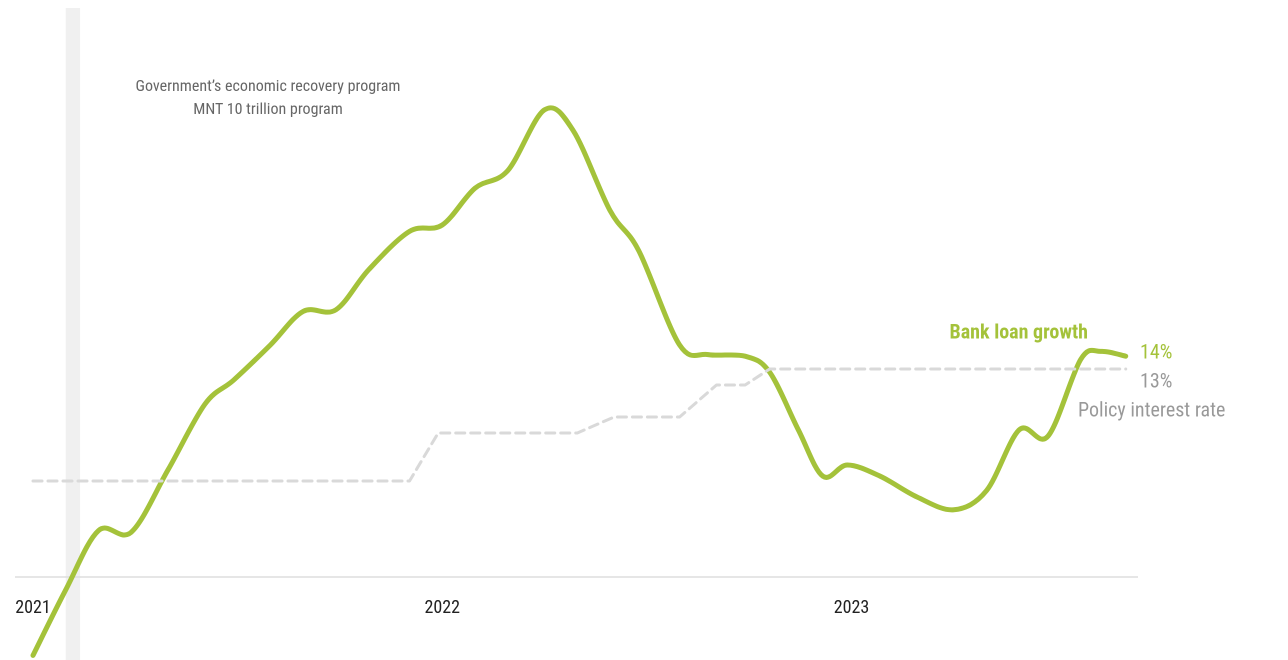  I want to click on annotation-text: Government’s economic recovery program, so click(268, 85).